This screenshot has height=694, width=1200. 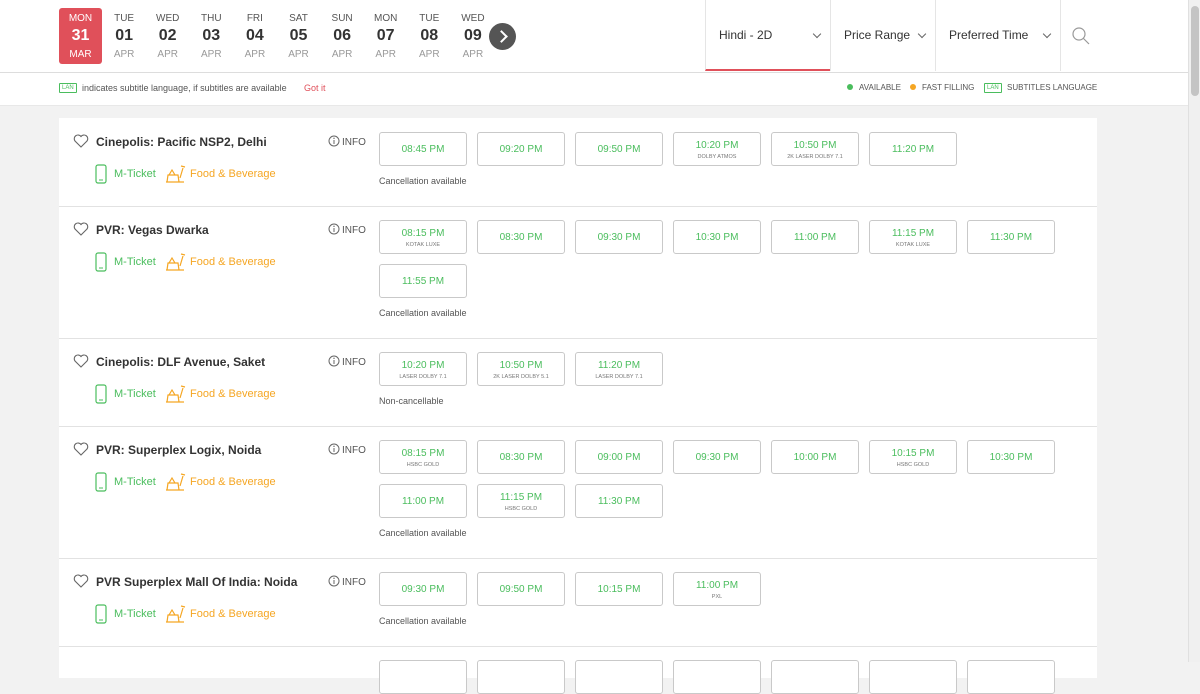 What do you see at coordinates (315, 88) in the screenshot?
I see `got-it: Got it` at bounding box center [315, 88].